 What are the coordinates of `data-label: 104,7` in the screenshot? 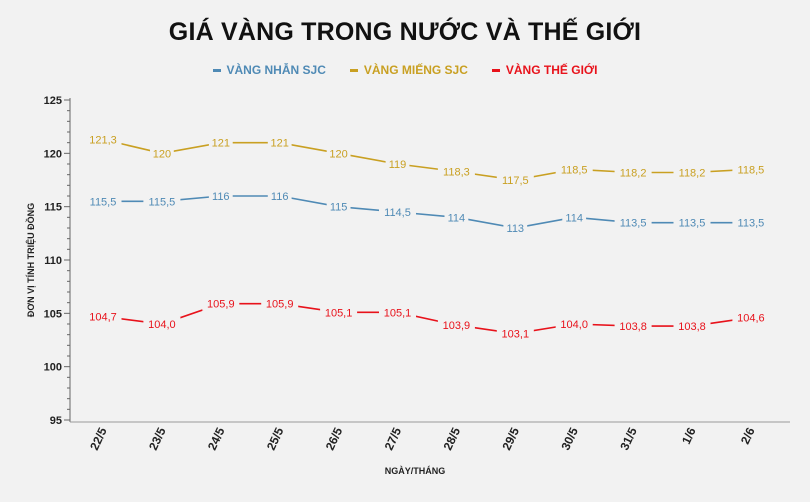 It's located at (103, 318).